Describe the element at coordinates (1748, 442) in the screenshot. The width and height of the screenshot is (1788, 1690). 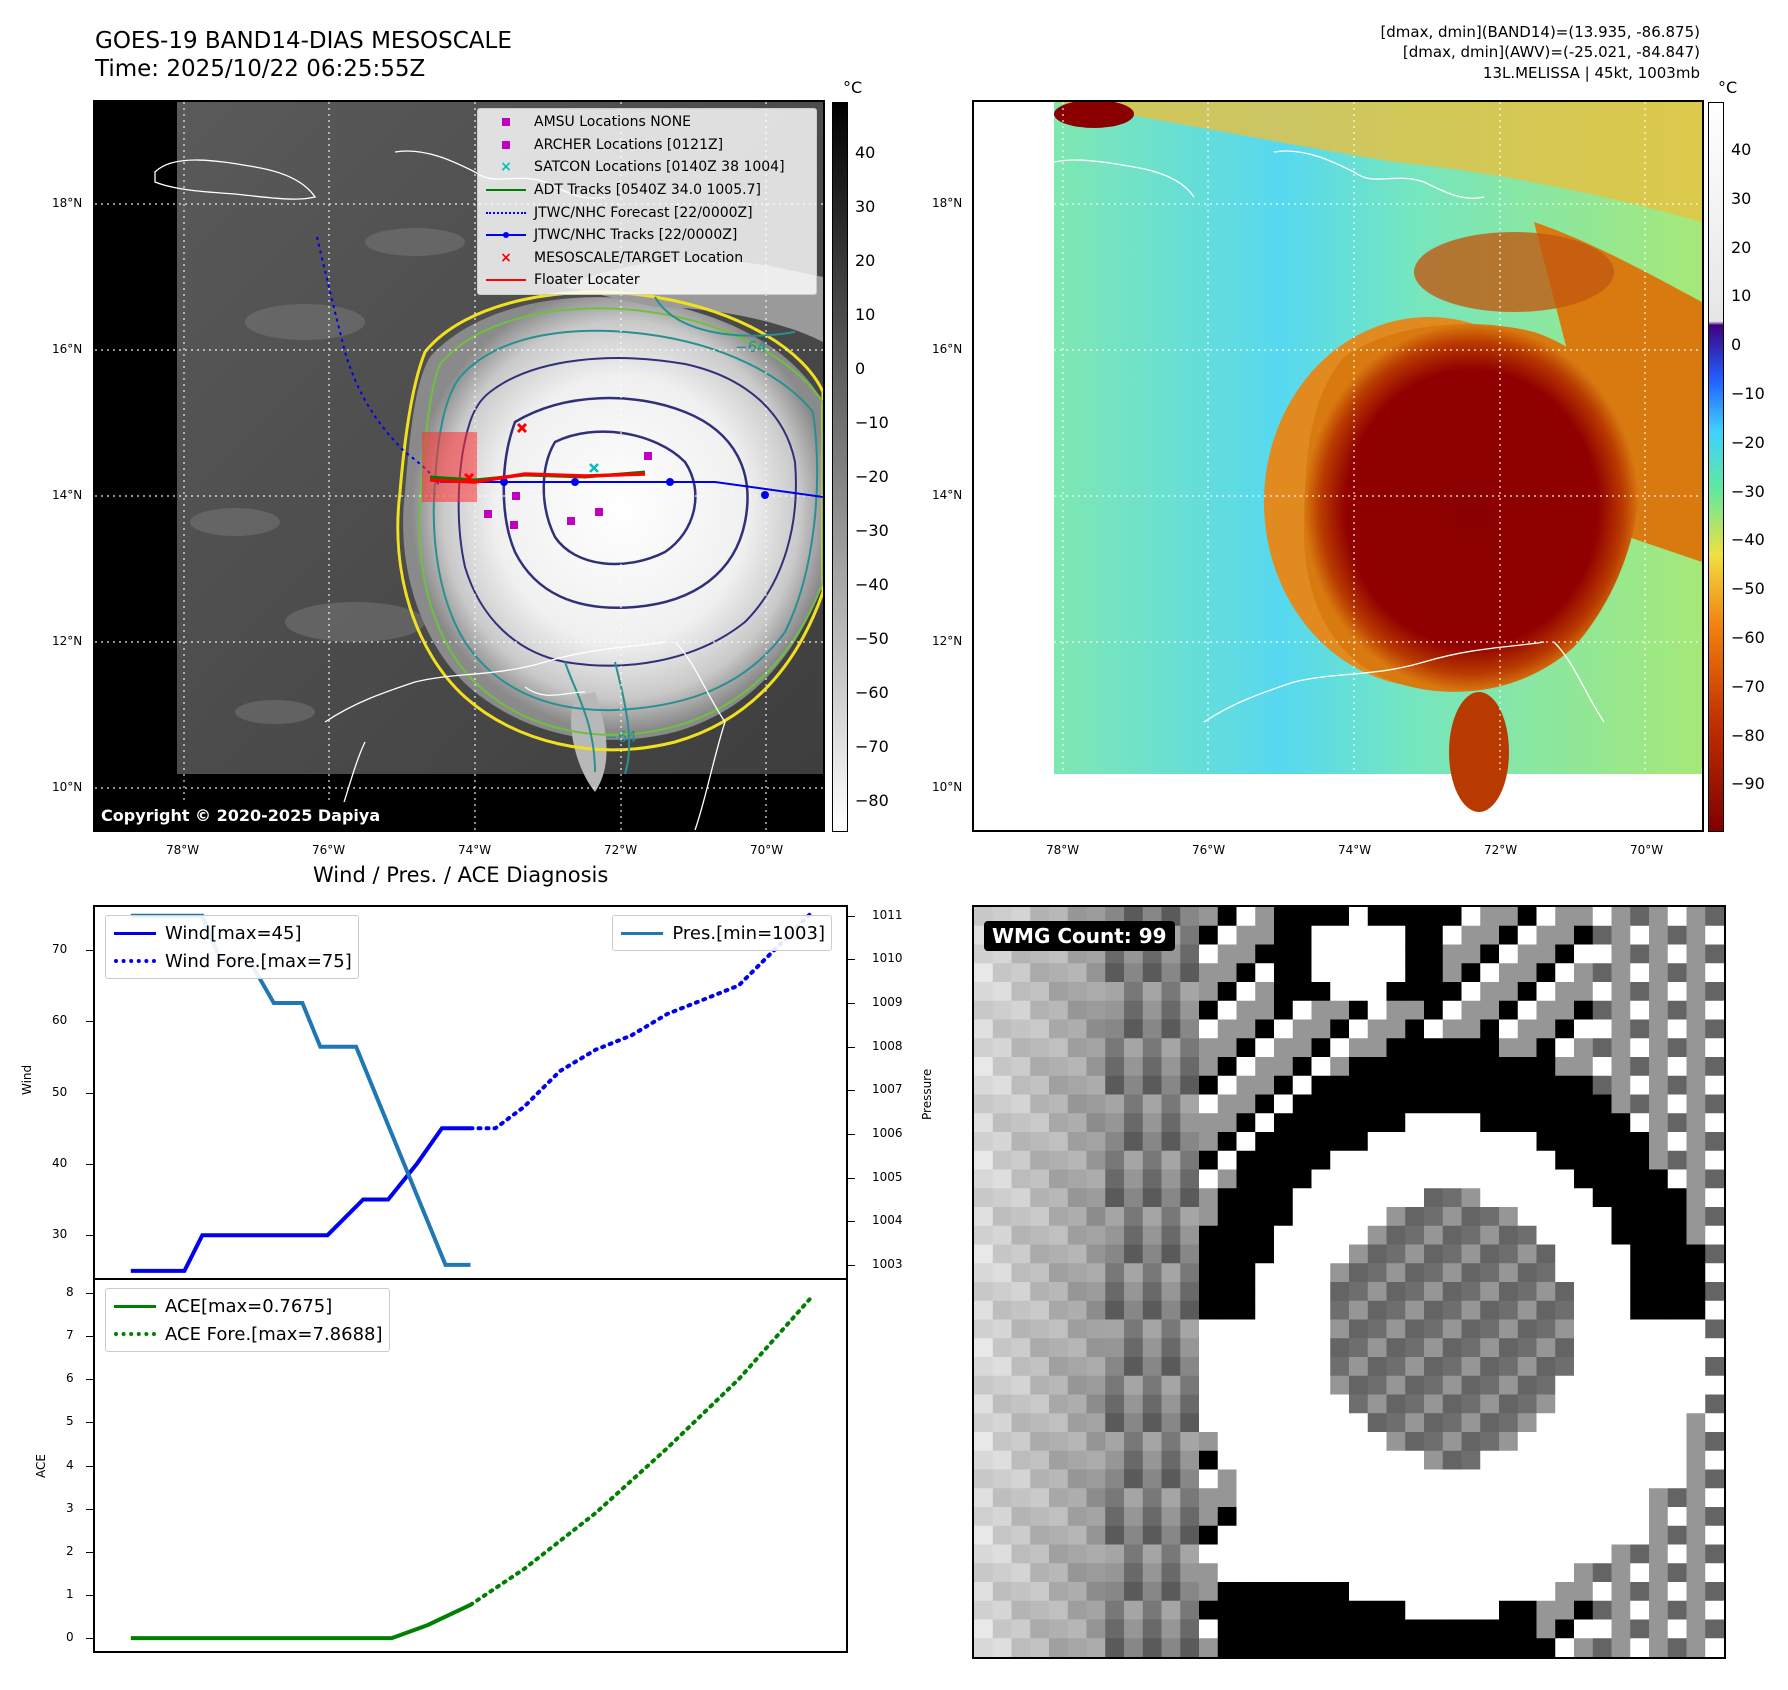
I see `awv-colorbar-tick: −20` at that location.